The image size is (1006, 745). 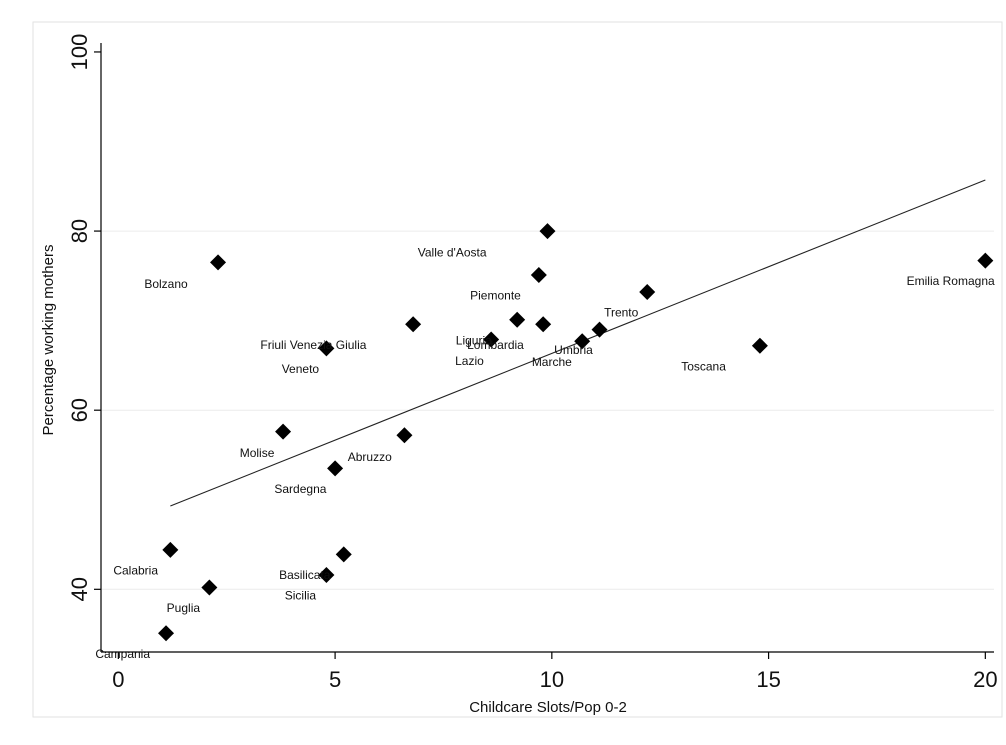 What do you see at coordinates (985, 679) in the screenshot?
I see `x-tick-label: 20` at bounding box center [985, 679].